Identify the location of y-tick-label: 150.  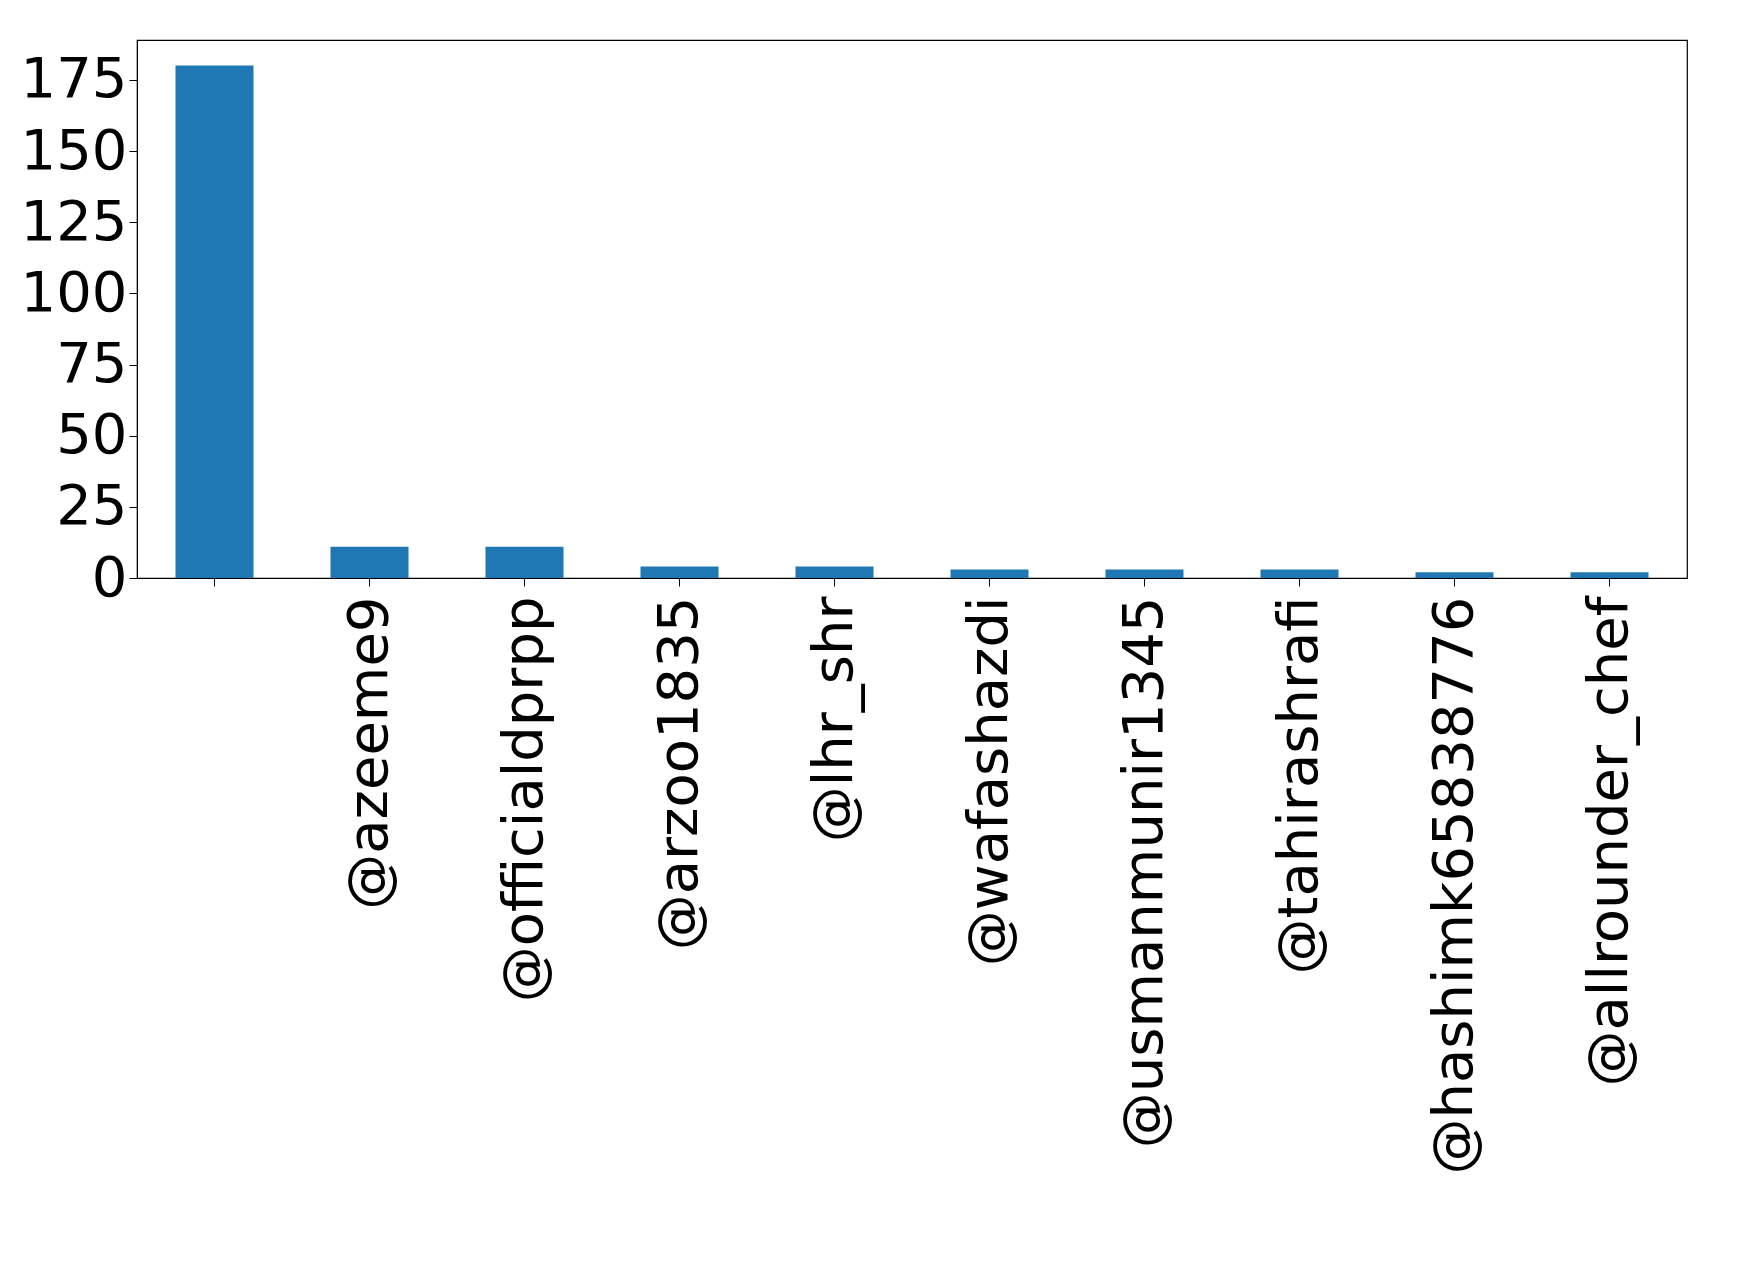
(74, 149).